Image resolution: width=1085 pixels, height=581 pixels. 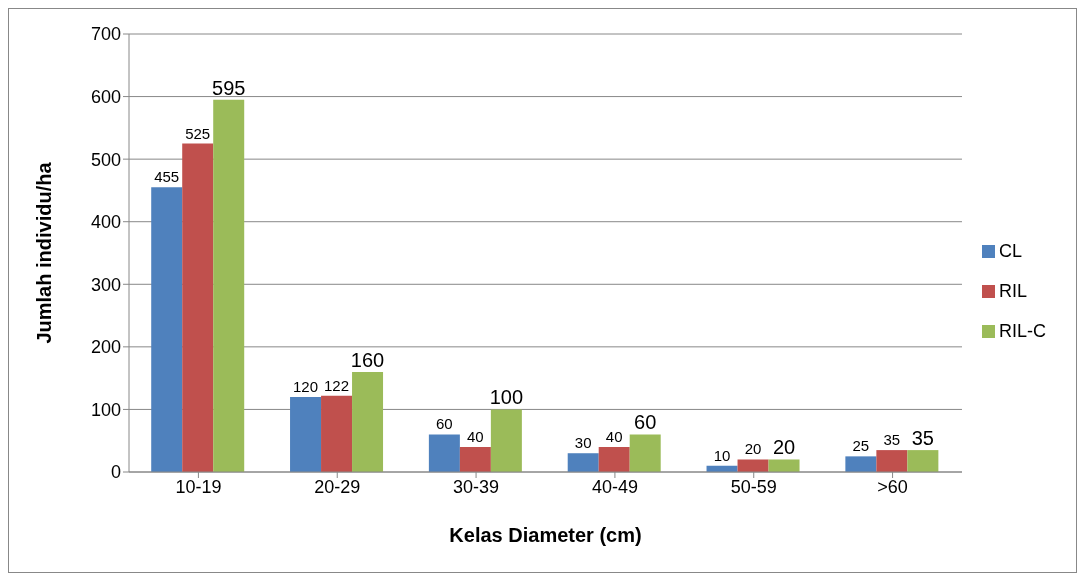 What do you see at coordinates (892, 486) in the screenshot?
I see `x-tick-label: >60` at bounding box center [892, 486].